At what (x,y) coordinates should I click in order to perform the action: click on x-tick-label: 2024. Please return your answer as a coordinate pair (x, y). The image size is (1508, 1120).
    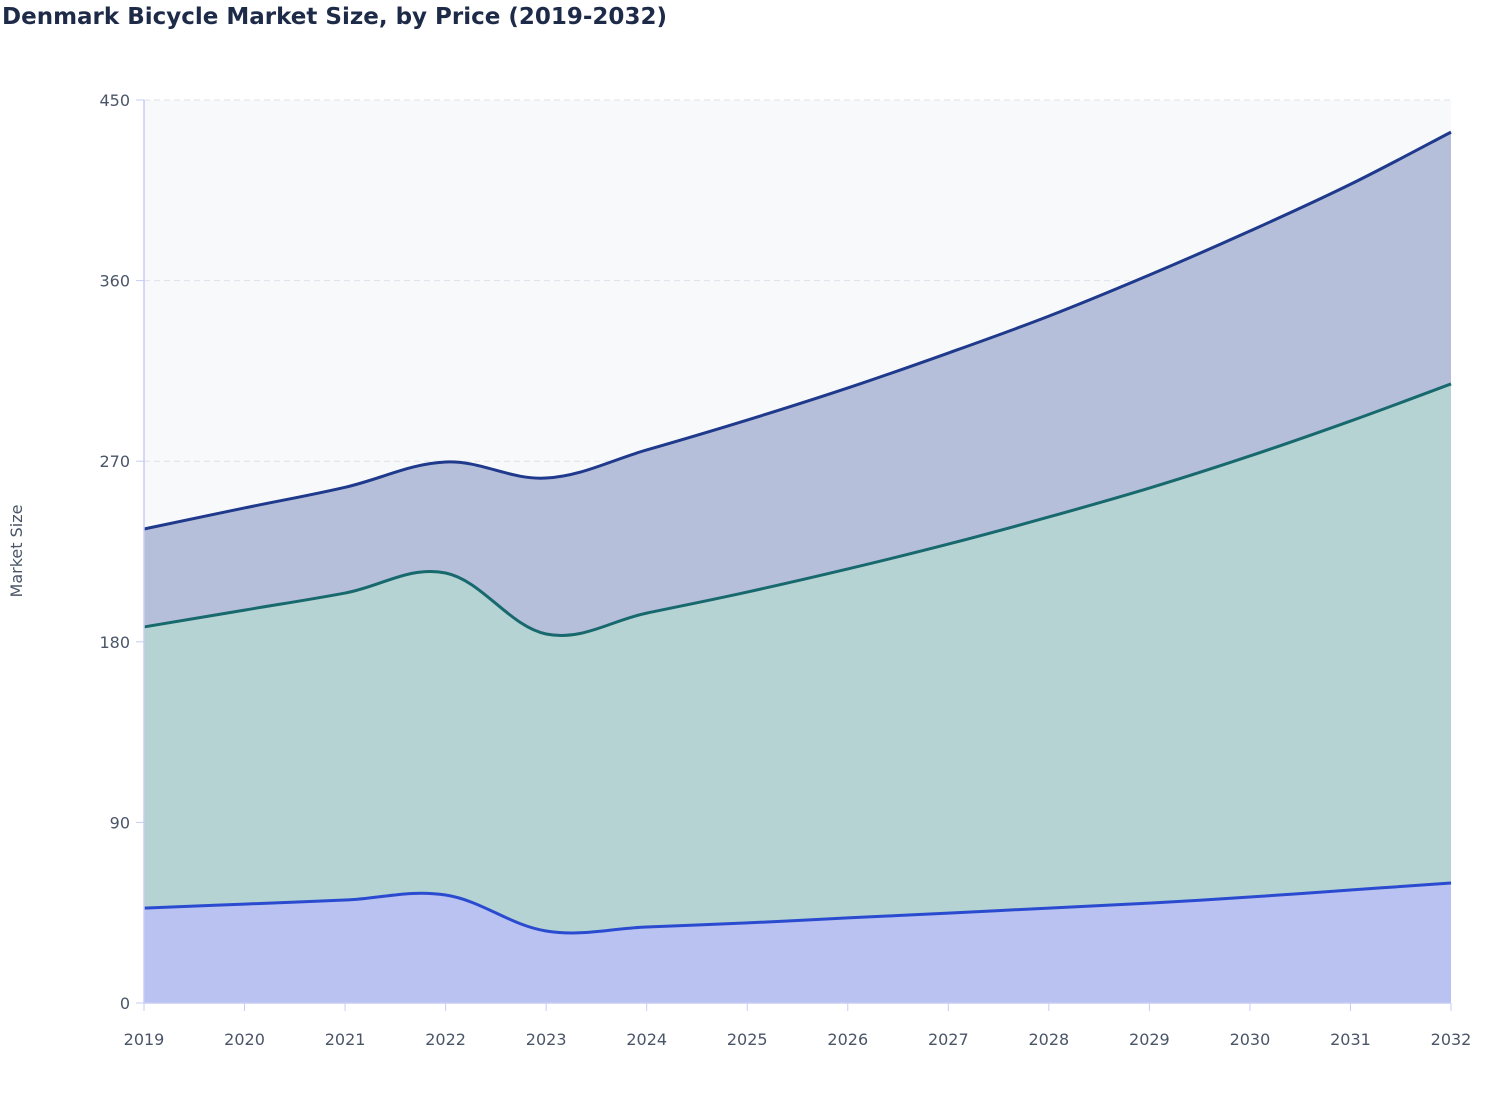
    Looking at the image, I should click on (646, 1039).